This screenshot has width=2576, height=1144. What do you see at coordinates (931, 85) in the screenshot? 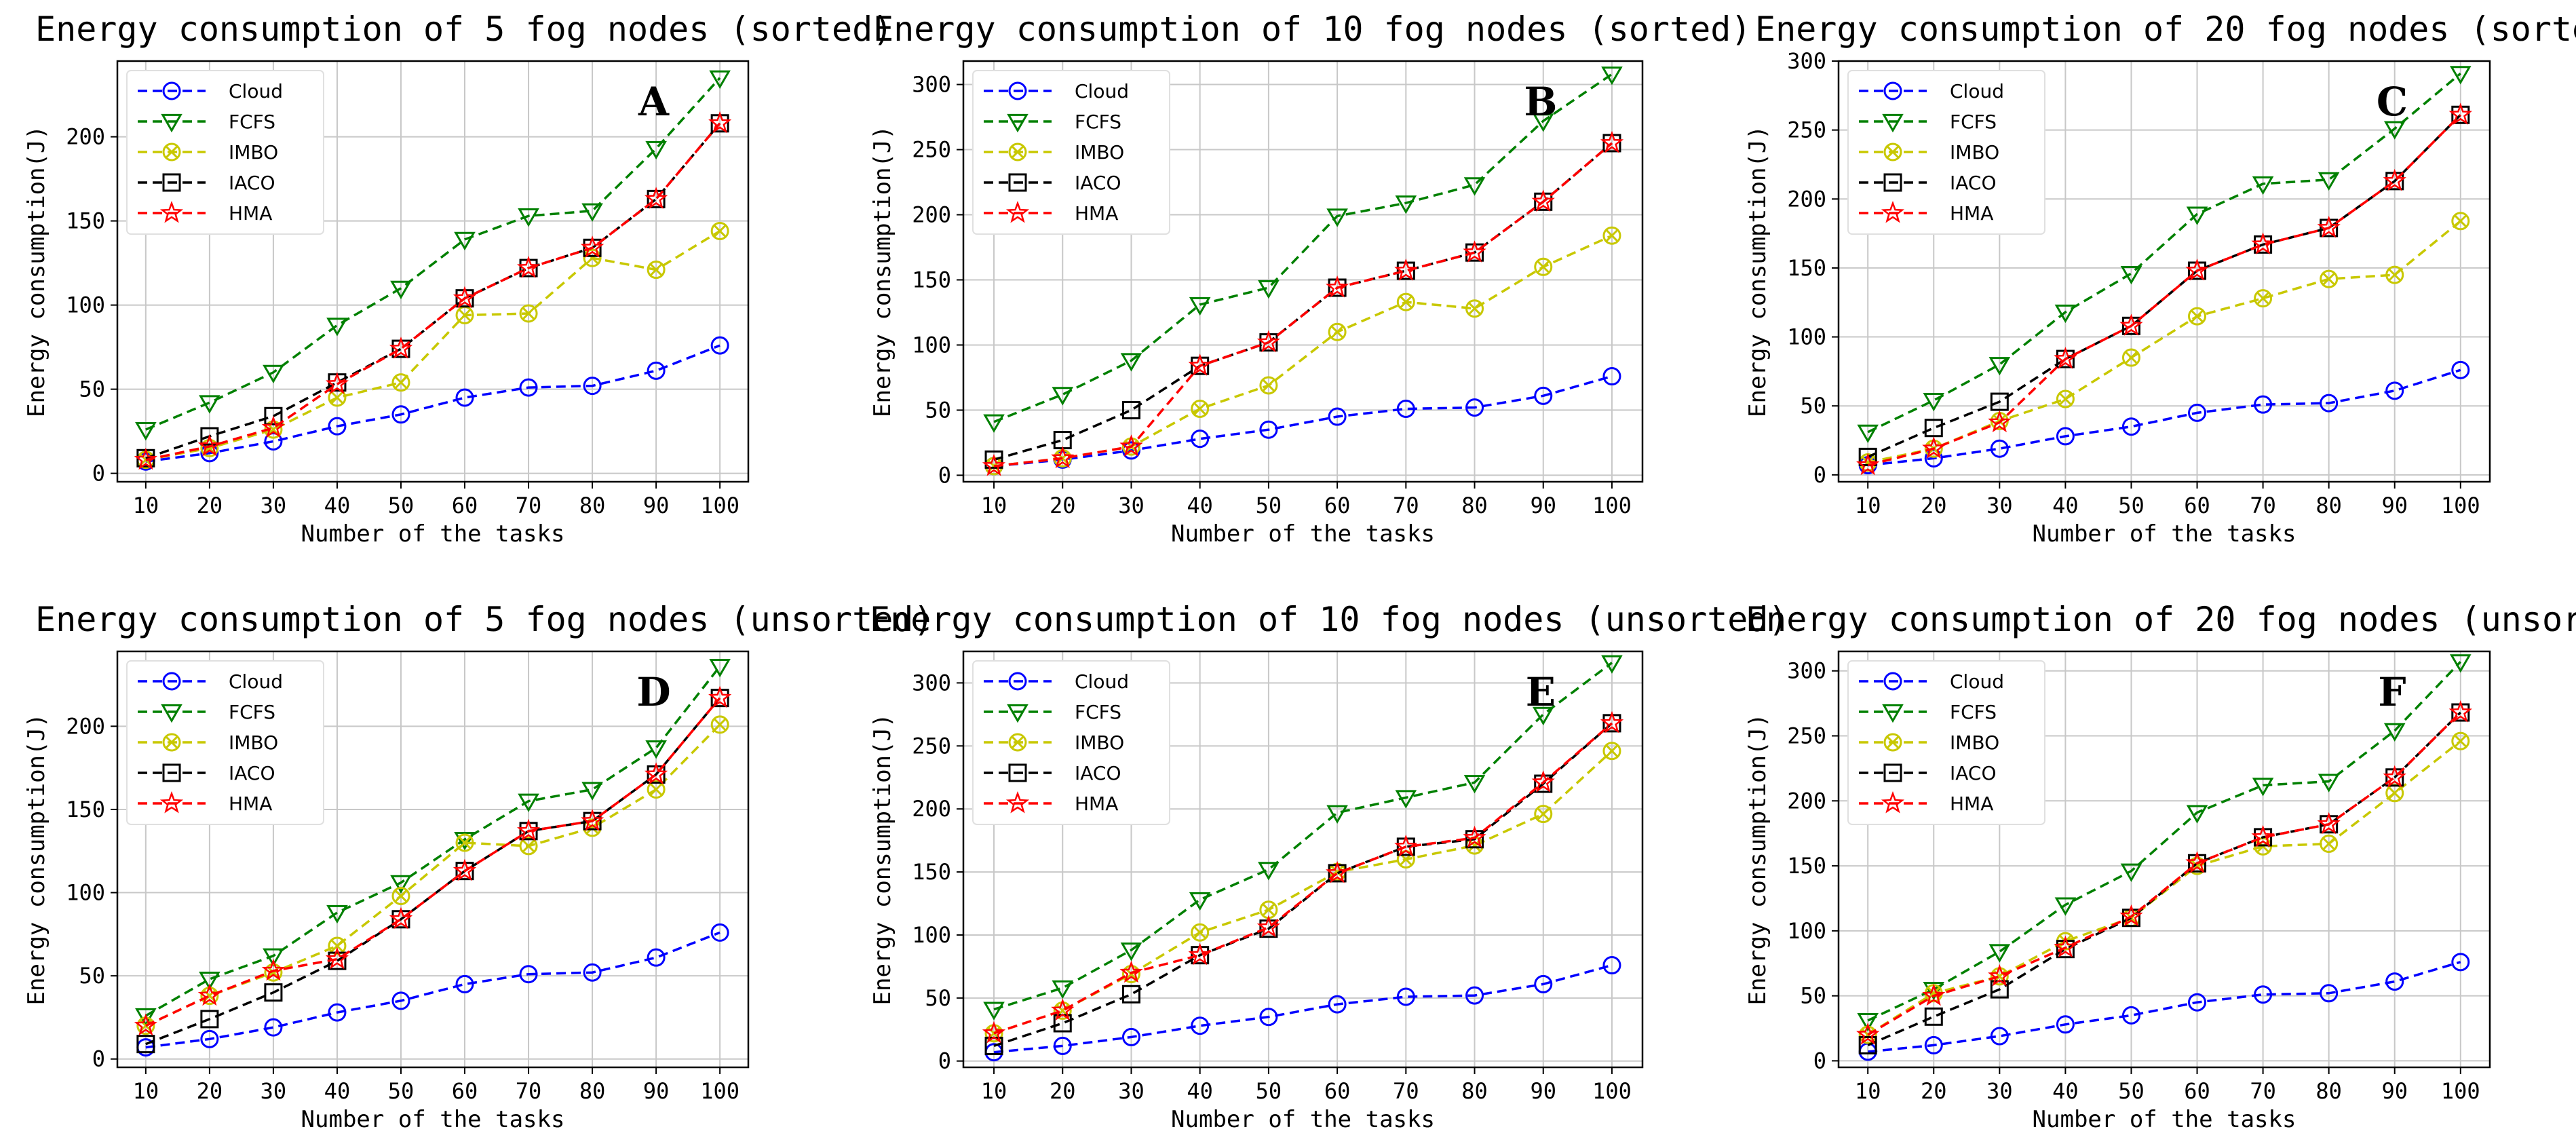
I see `y-tick-label: 300` at bounding box center [931, 85].